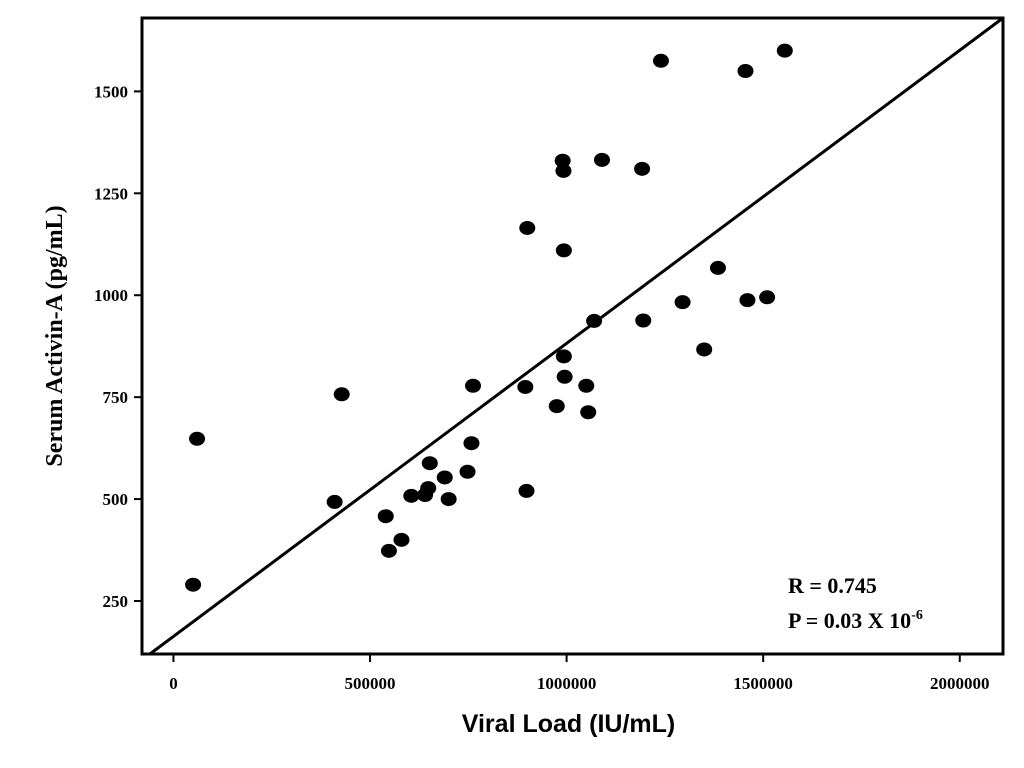 This screenshot has width=1024, height=768. Describe the element at coordinates (960, 683) in the screenshot. I see `x-tick-label: 2000000` at that location.